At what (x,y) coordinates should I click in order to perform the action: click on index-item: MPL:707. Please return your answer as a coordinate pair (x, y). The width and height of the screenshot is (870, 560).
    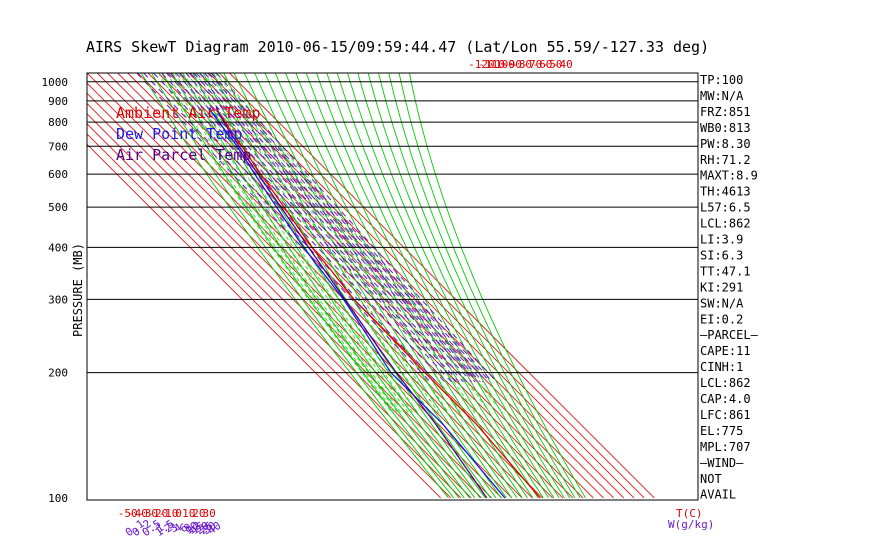
    Looking at the image, I should click on (725, 447).